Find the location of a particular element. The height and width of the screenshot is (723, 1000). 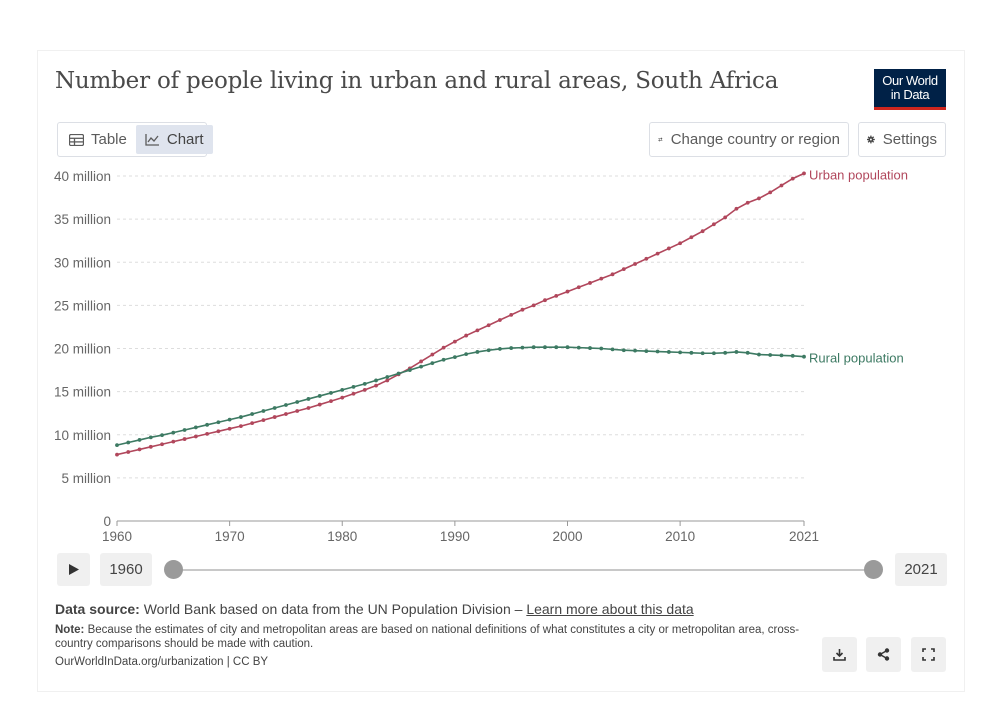

x-tick-label: 2021 is located at coordinates (804, 536).